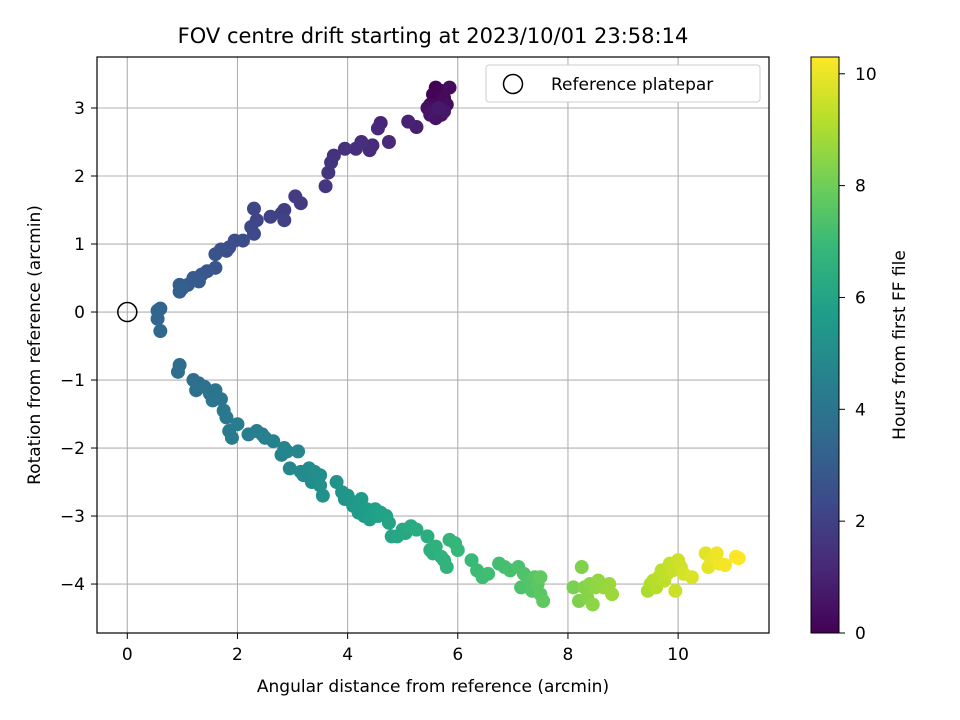 The height and width of the screenshot is (720, 960). Describe the element at coordinates (79, 109) in the screenshot. I see `y-tick-label: 3` at that location.